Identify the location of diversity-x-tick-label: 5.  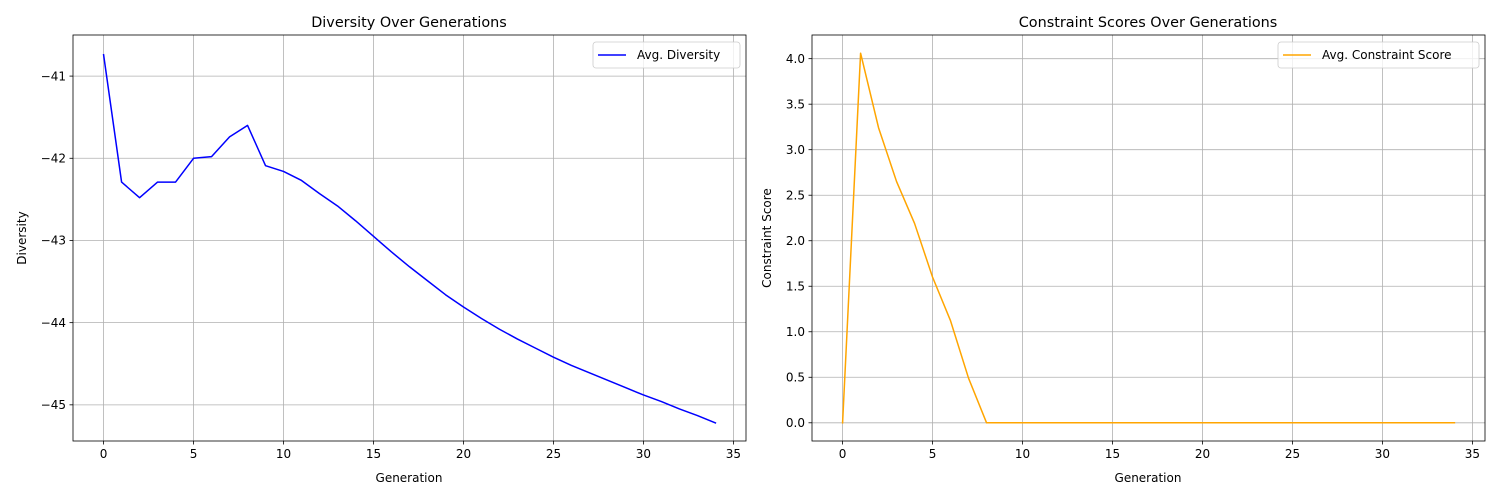
(194, 454).